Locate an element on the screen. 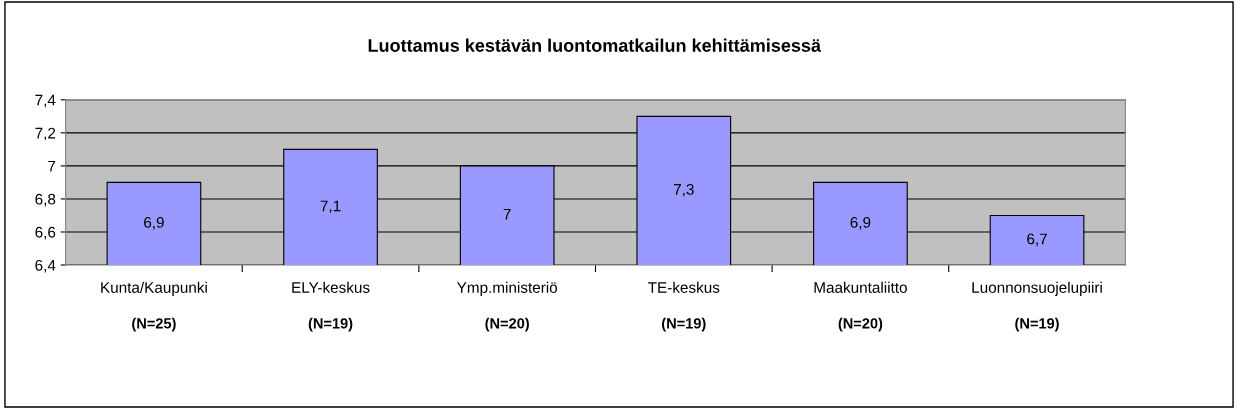  y-tick-label: 6,6 is located at coordinates (45, 233).